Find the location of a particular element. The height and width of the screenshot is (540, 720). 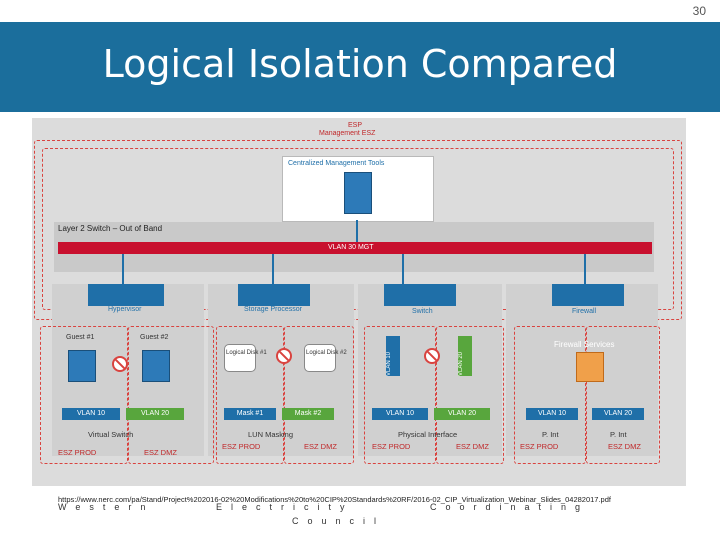

layer2-switch-label: Layer 2 Switch – Out of Band is located at coordinates (110, 228).